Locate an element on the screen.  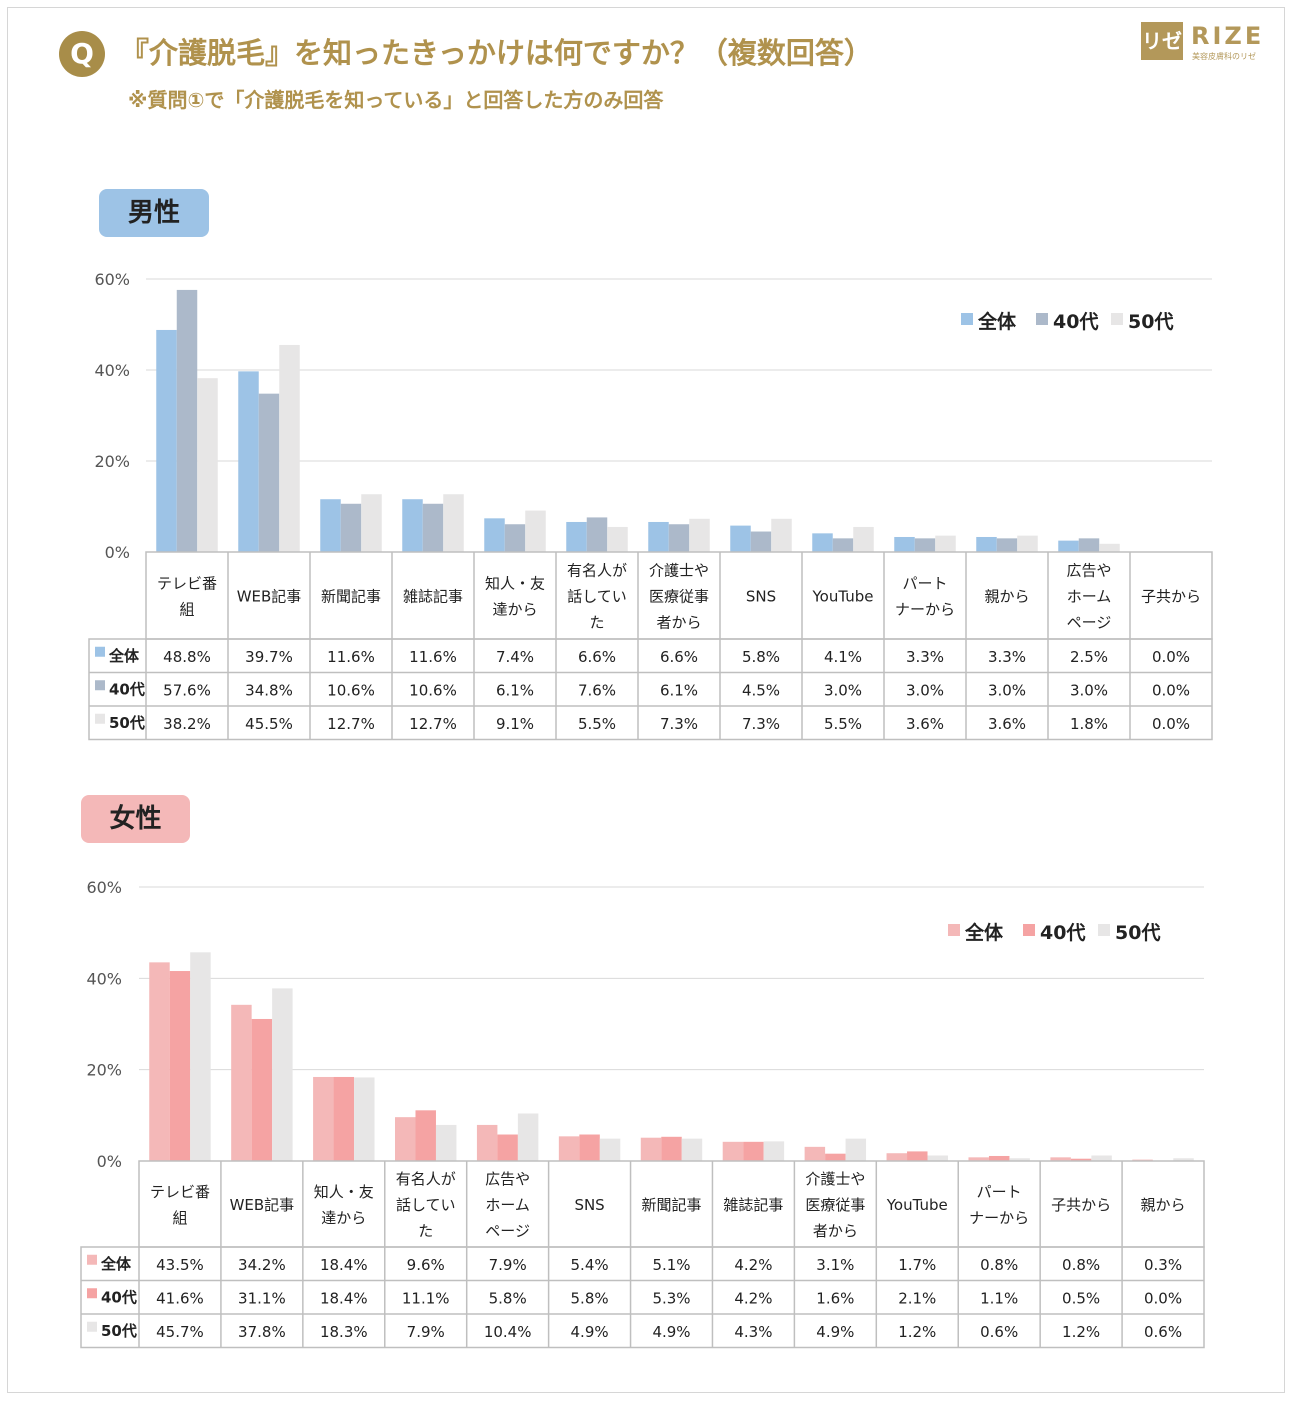
section-label-female: 女性 is located at coordinates (135, 819).